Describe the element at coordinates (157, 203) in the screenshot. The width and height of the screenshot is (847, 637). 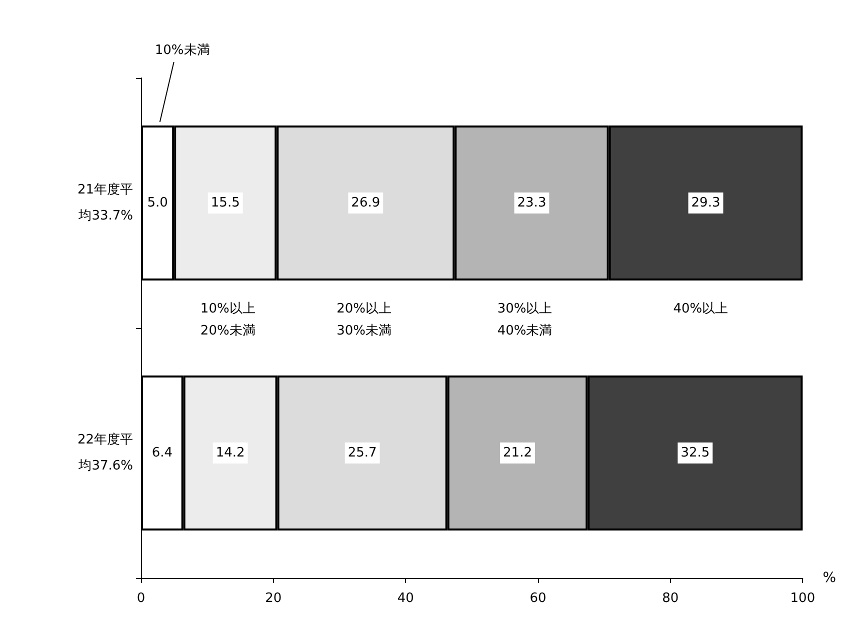
I see `data-label: 5.0` at that location.